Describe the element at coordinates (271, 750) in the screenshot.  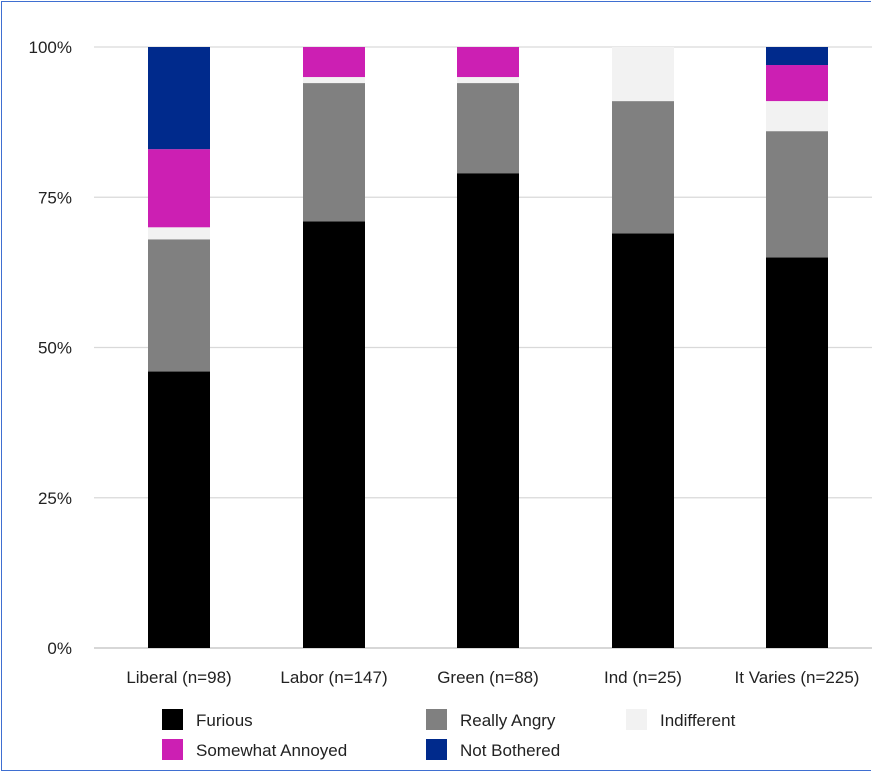
I see `legend-label: Somewhat Annoyed` at that location.